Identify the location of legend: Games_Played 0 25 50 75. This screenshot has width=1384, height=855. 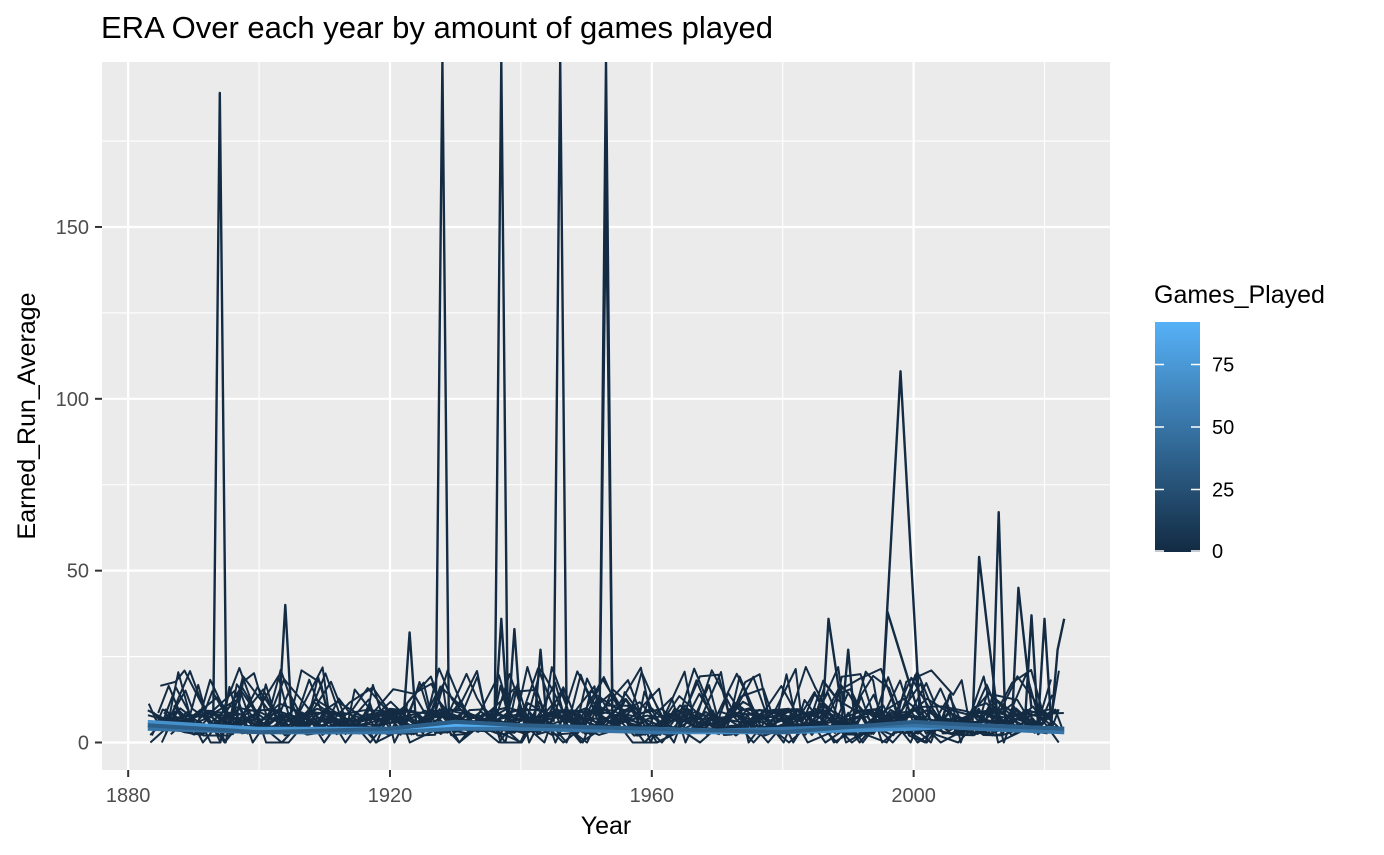
(1239, 422).